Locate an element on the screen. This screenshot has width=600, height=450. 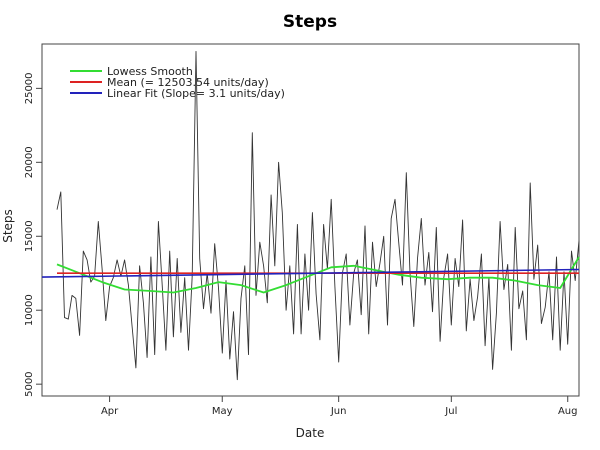
chart-title: Steps is located at coordinates (310, 22).